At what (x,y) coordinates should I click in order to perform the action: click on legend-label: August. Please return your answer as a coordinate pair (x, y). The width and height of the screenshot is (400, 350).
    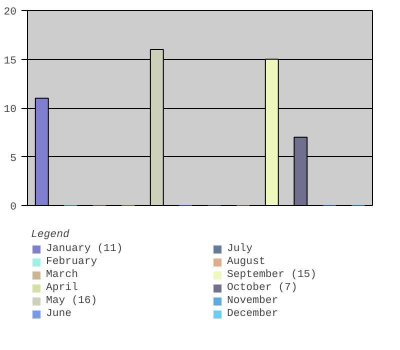
    Looking at the image, I should click on (246, 262).